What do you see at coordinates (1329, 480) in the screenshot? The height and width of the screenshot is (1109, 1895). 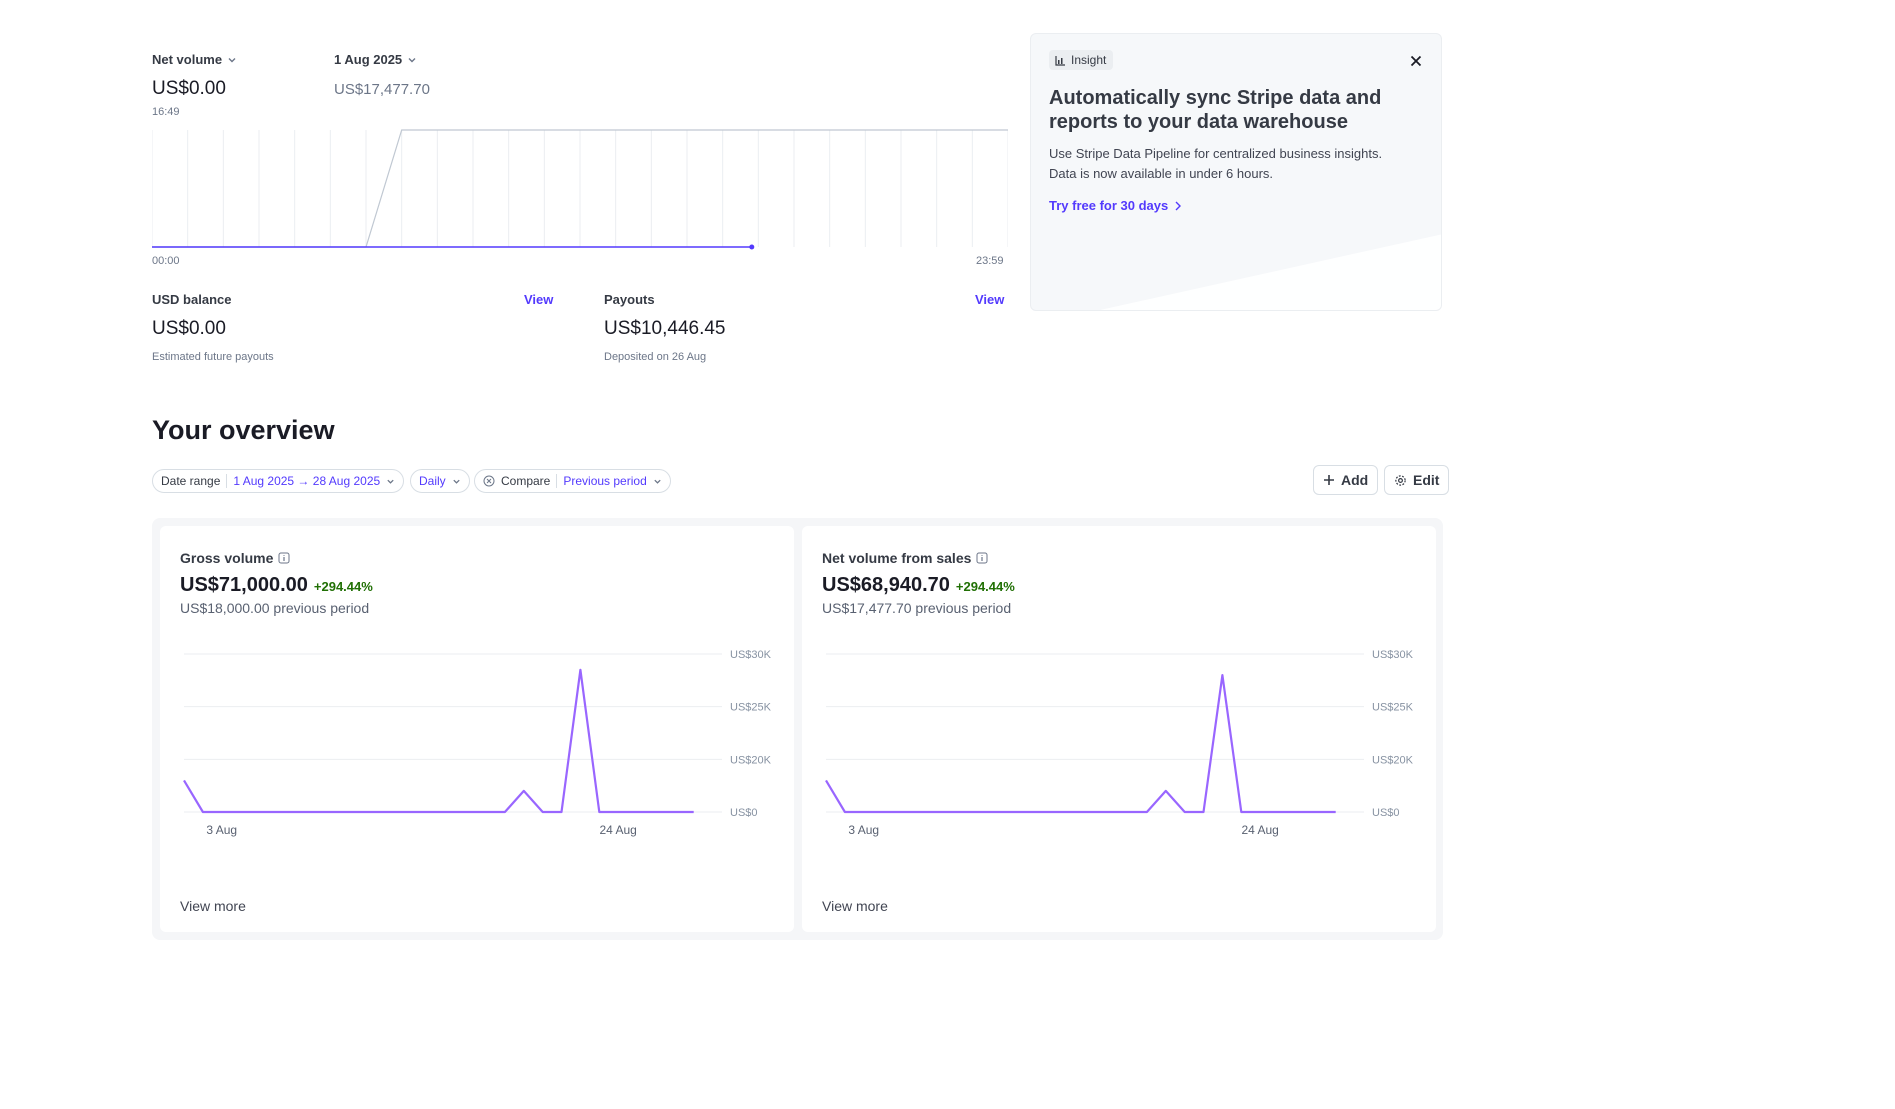 I see `plus-icon` at bounding box center [1329, 480].